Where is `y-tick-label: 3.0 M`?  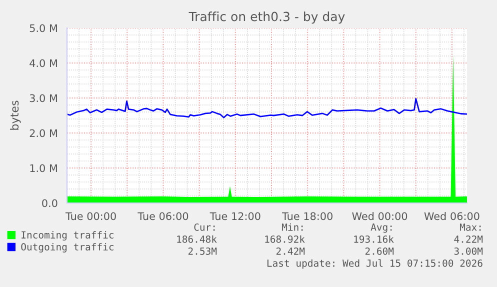 y-tick-label: 3.0 M is located at coordinates (43, 98).